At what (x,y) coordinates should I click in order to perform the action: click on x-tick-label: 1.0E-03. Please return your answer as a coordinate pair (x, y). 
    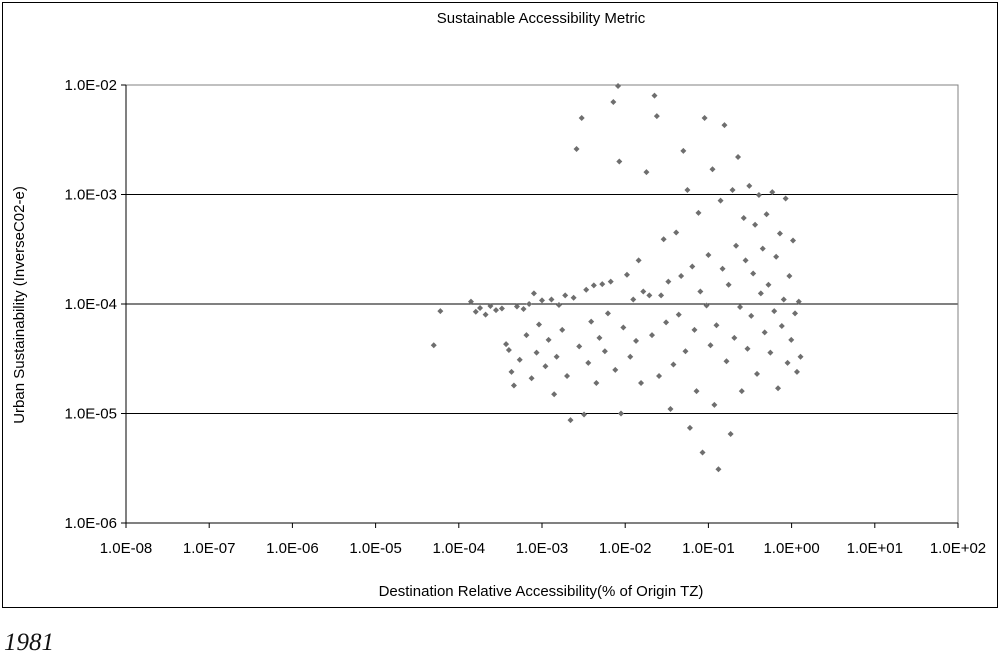
    Looking at the image, I should click on (542, 548).